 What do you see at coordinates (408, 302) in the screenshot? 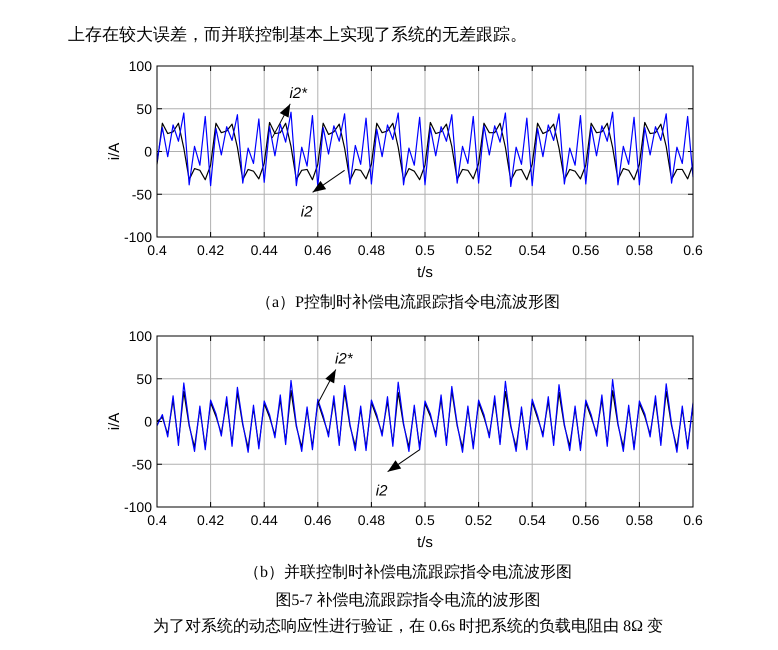
I see `text: （a）P控制时补偿电流跟踪指令电流波形图` at bounding box center [408, 302].